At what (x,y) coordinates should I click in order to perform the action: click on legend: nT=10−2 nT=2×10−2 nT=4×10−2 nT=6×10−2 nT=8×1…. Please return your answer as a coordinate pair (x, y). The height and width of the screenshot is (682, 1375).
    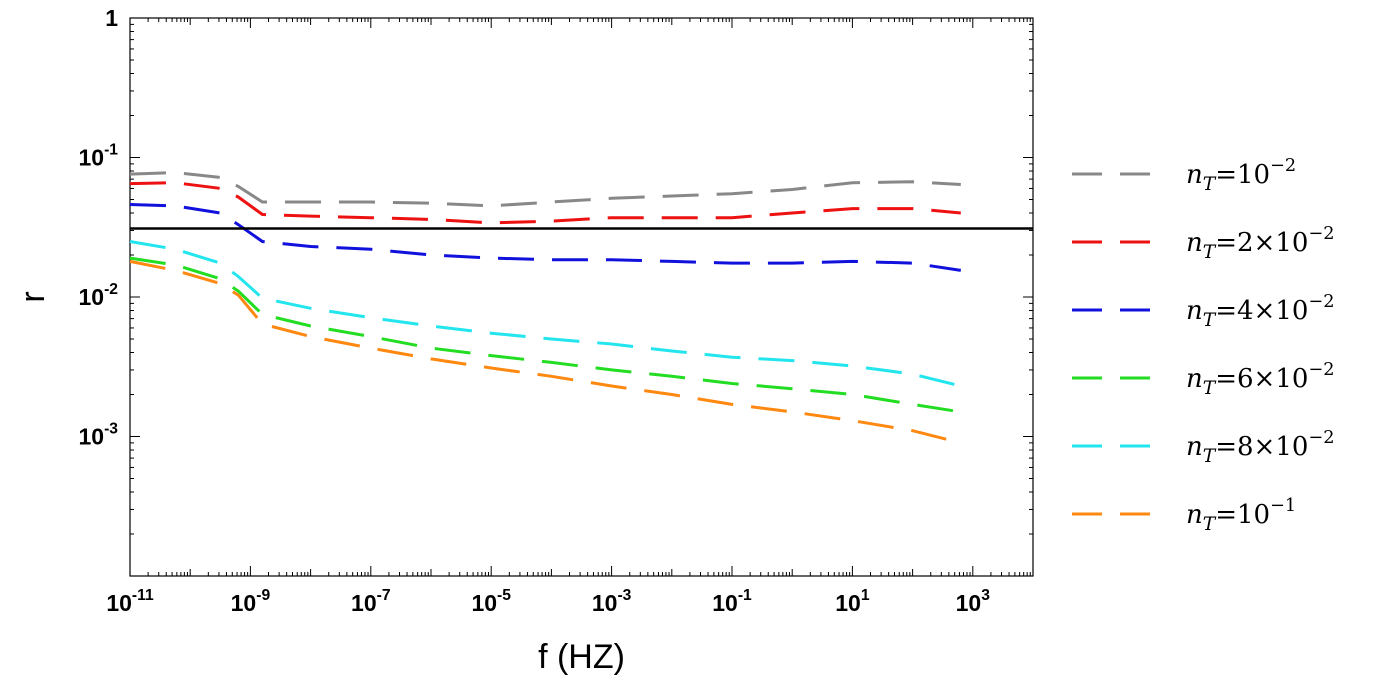
    Looking at the image, I should click on (1203, 345).